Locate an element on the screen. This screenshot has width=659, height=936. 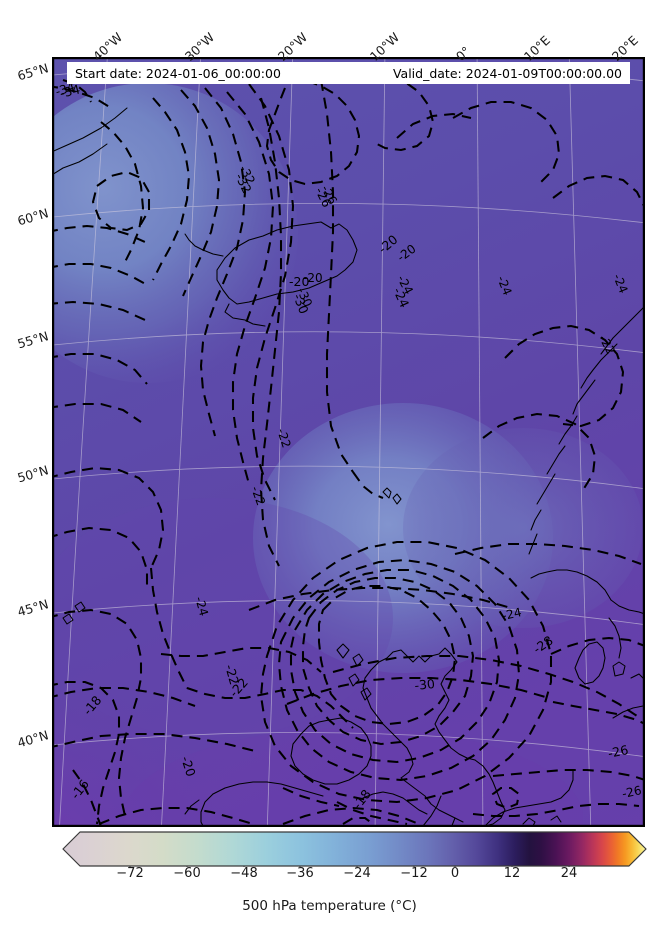
lat-tick-45n: 45°N is located at coordinates (33, 608).